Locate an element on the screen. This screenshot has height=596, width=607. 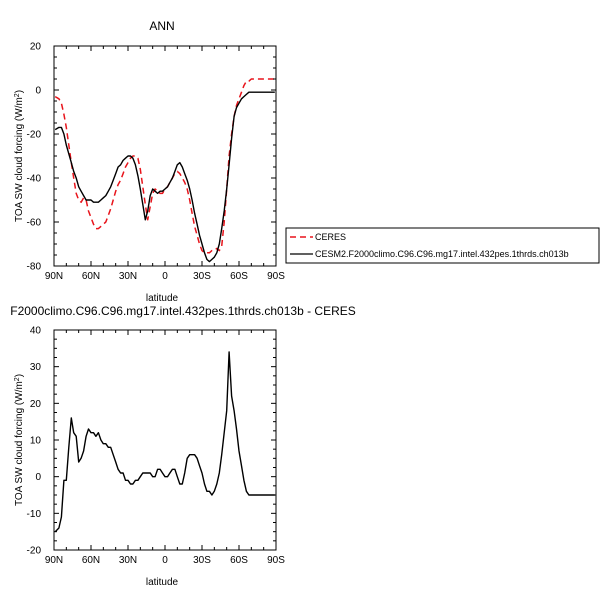
panel1-ytick-label: 0 is located at coordinates (38, 91).